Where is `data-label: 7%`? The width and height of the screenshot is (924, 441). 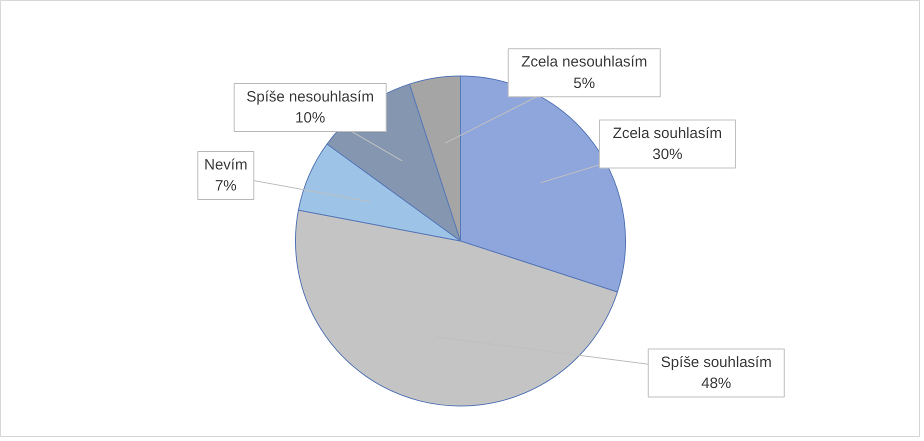 data-label: 7% is located at coordinates (225, 186).